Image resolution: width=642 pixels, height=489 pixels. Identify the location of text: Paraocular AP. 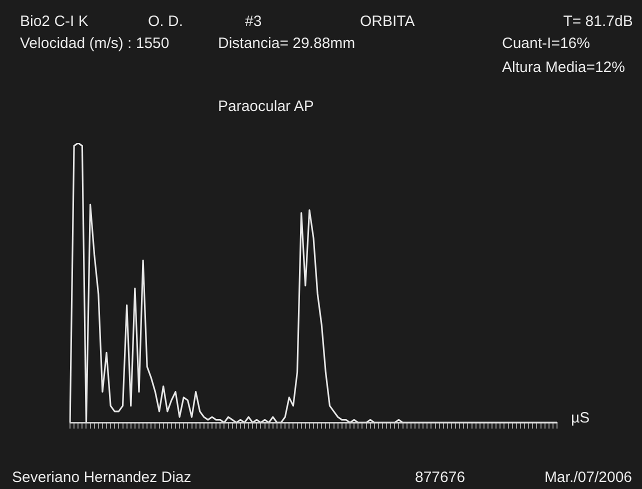
(266, 106).